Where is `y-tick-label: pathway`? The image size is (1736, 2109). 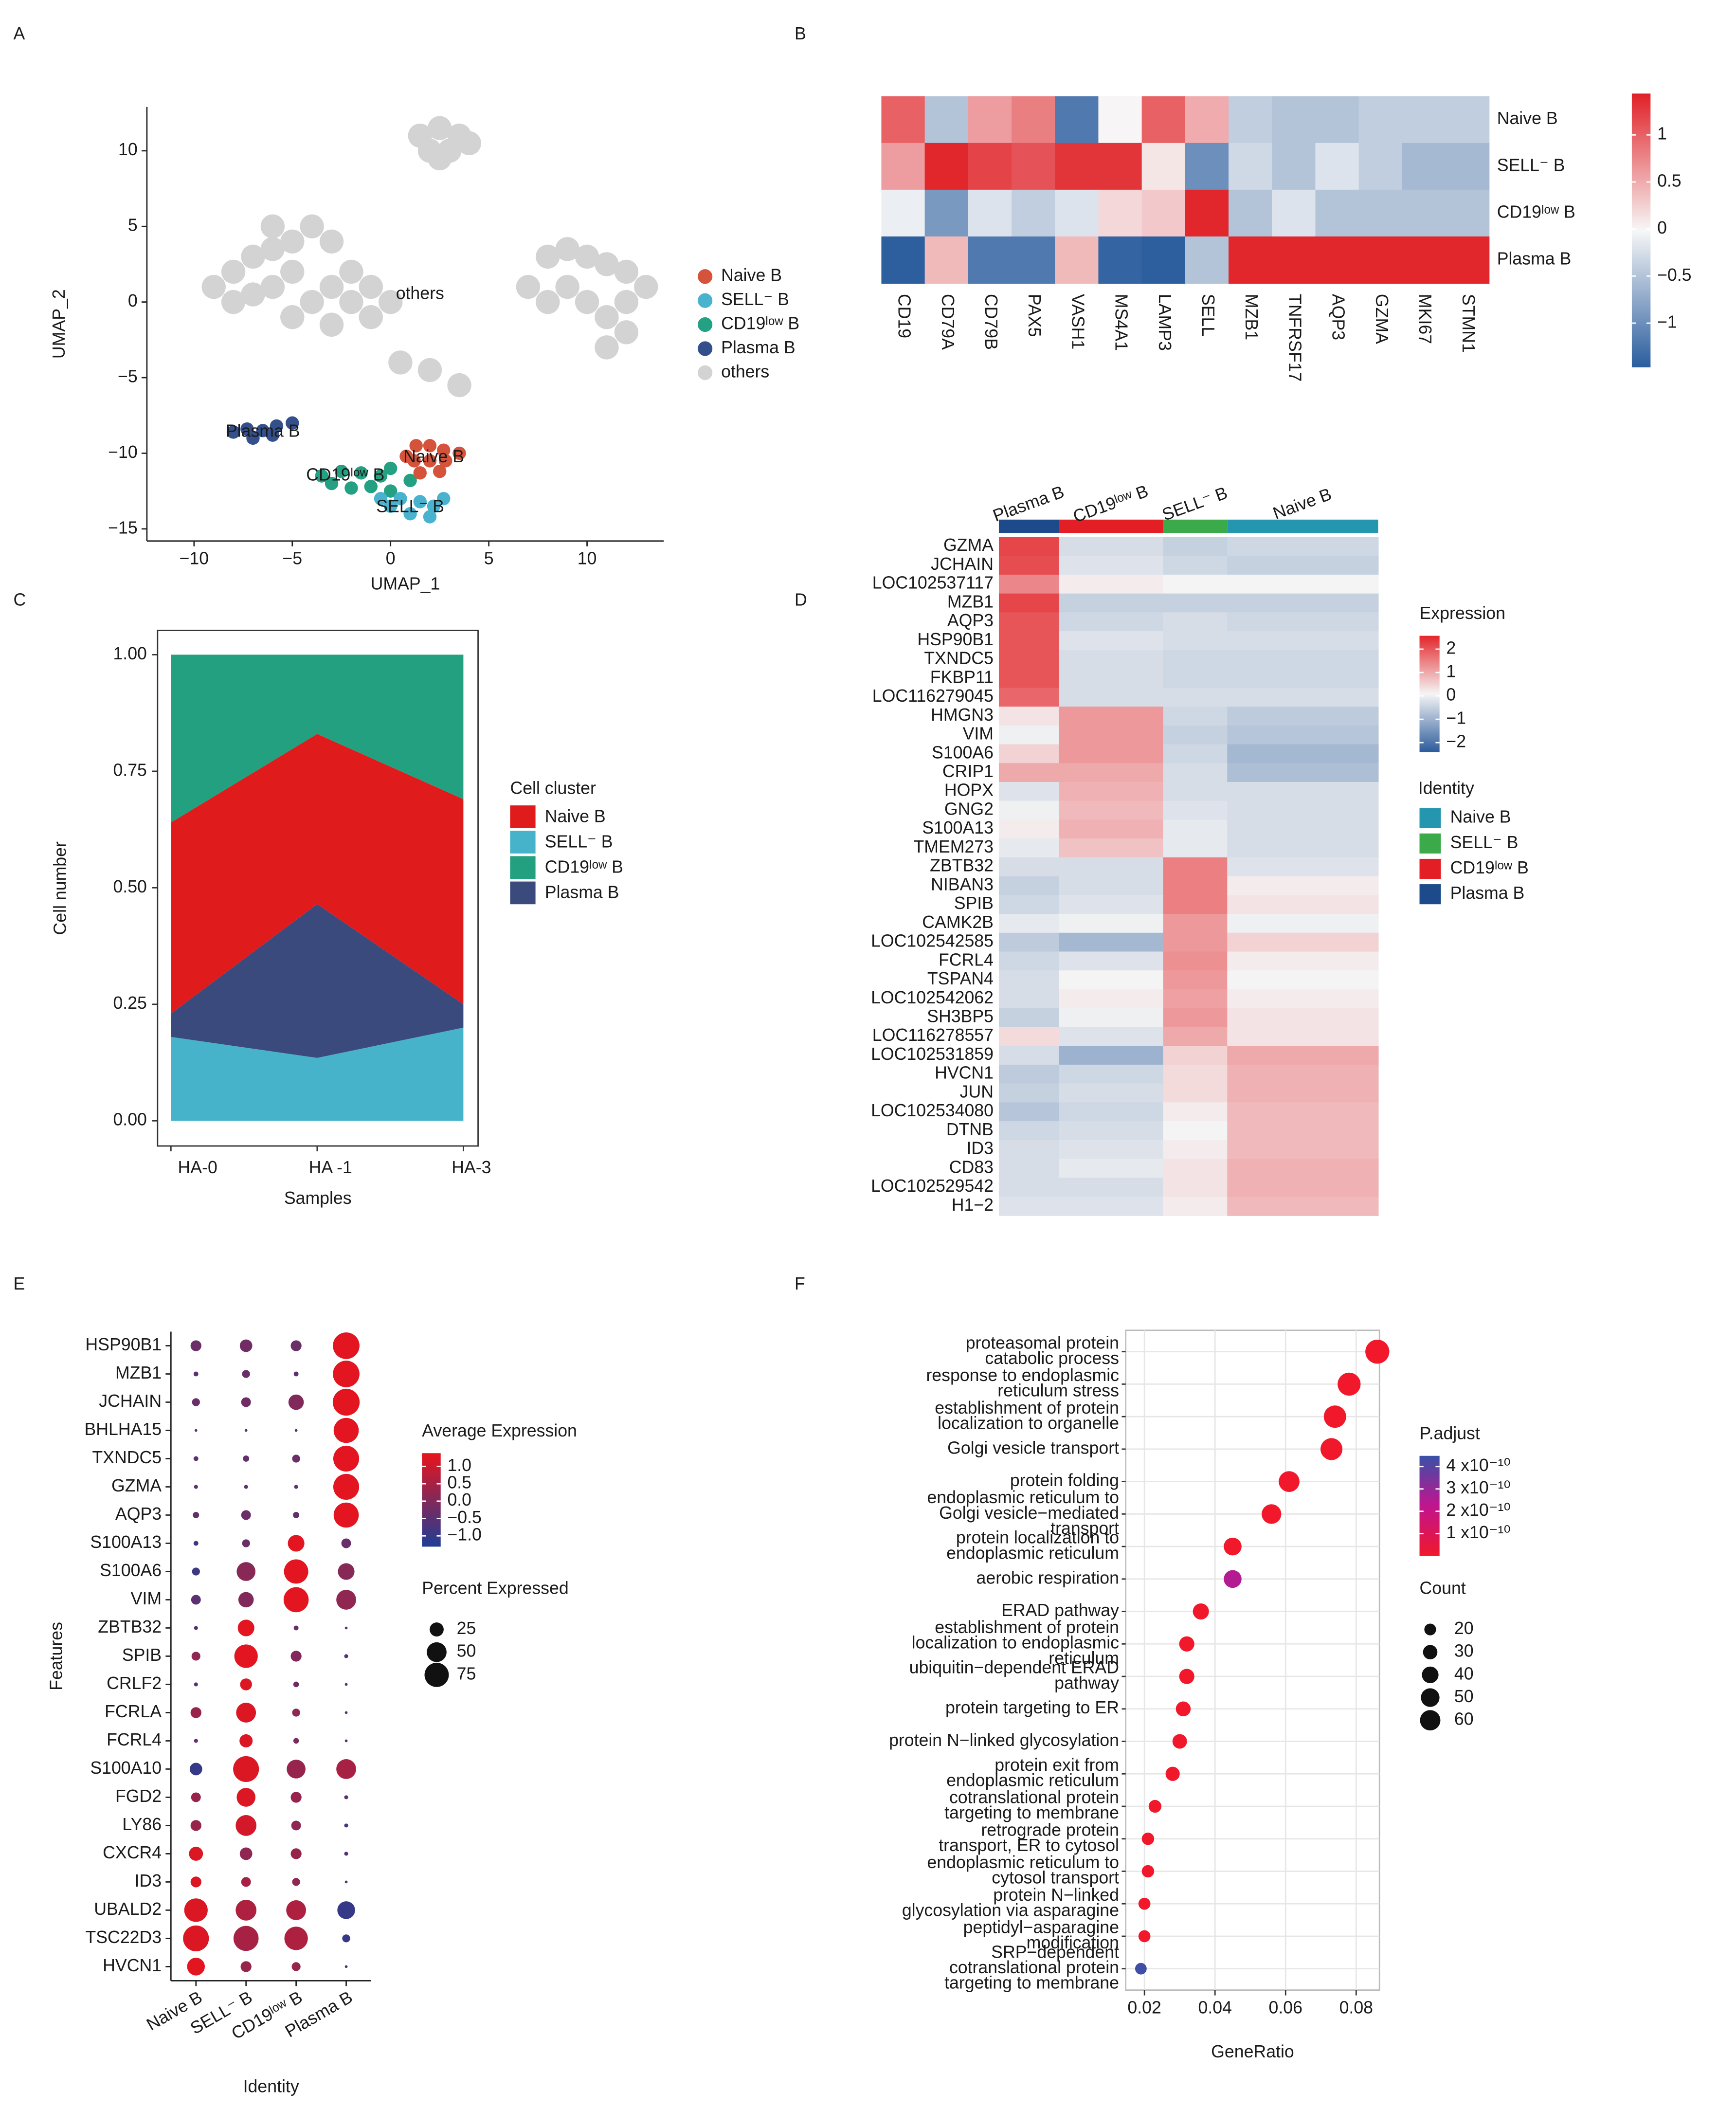 y-tick-label: pathway is located at coordinates (1086, 1682).